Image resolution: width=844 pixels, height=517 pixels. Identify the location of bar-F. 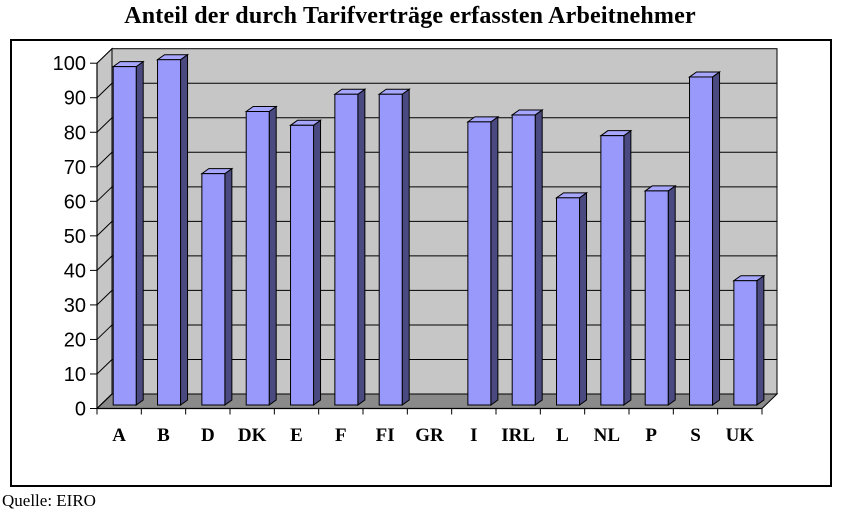
(350, 247).